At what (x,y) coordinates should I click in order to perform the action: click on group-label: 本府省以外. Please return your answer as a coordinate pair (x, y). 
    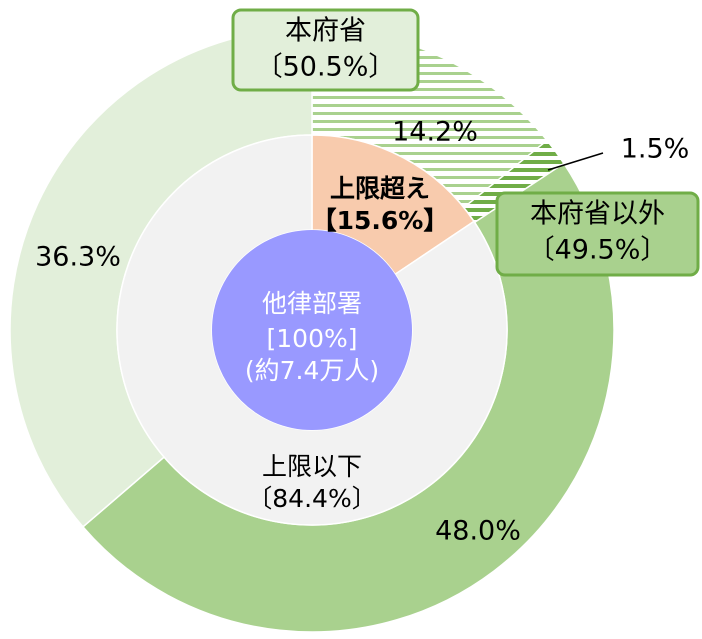
    Looking at the image, I should click on (597, 214).